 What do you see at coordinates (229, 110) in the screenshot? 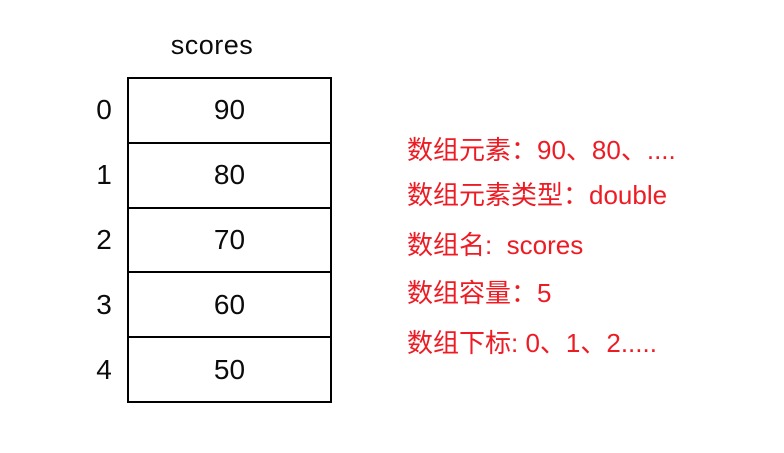
I see `array-cell: 90` at bounding box center [229, 110].